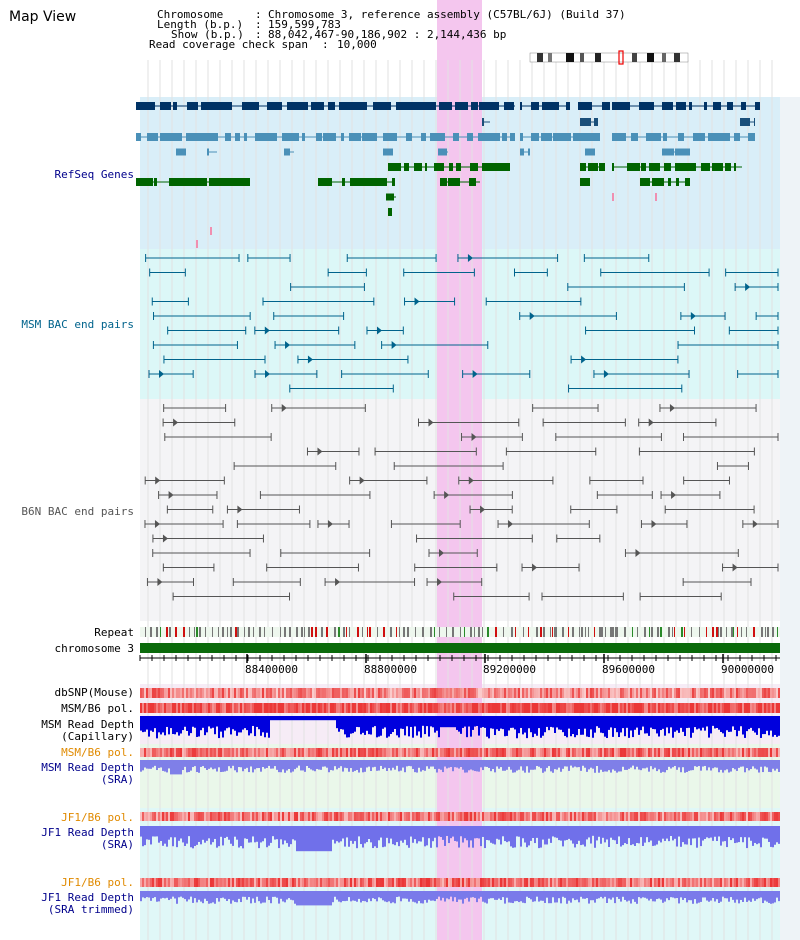 This screenshot has height=940, width=800. What do you see at coordinates (87, 832) in the screenshot?
I see `track-label-jf1-depth: JF1 Read Depth` at bounding box center [87, 832].